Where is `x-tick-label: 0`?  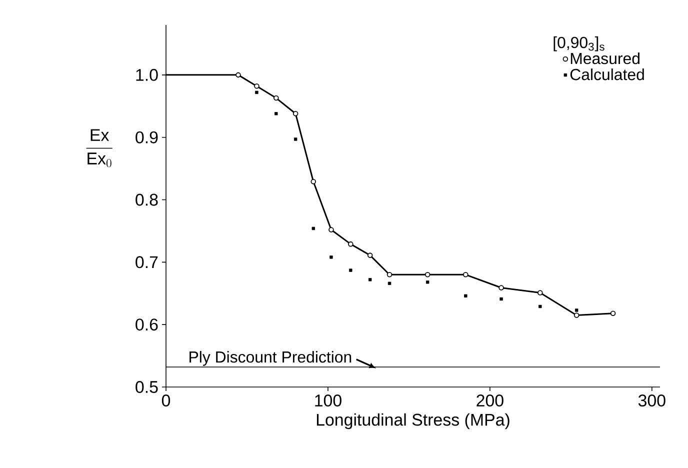 x-tick-label: 0 is located at coordinates (166, 400).